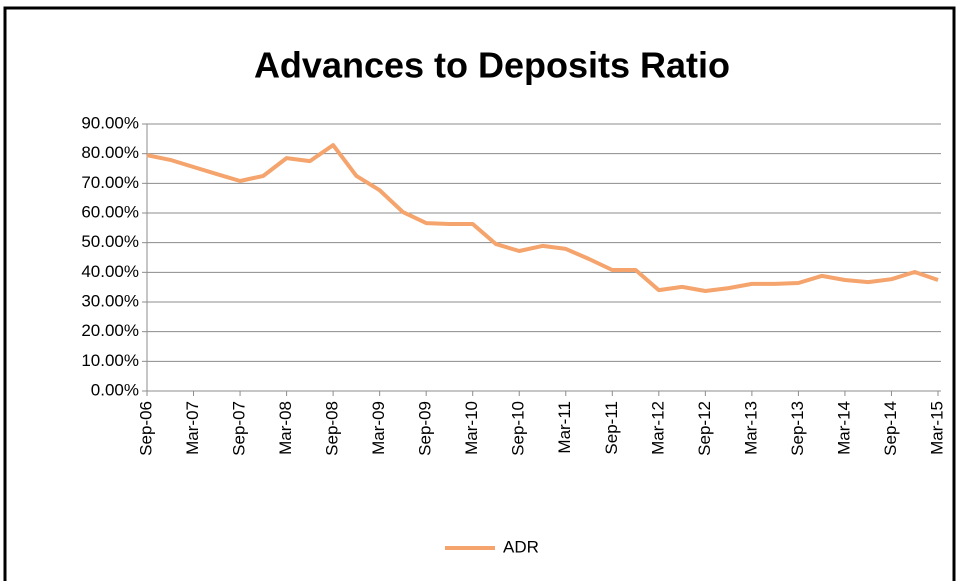 Image resolution: width=959 pixels, height=581 pixels. I want to click on y-tick-label: 30.00%, so click(110, 300).